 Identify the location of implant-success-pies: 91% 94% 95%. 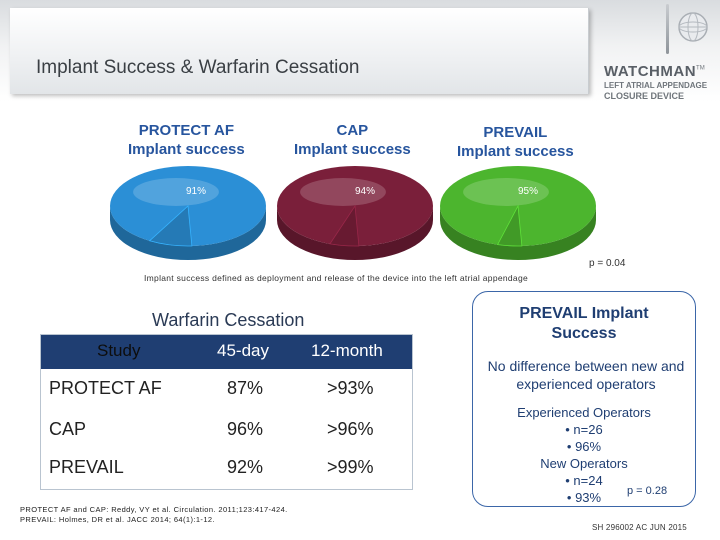
(353, 213).